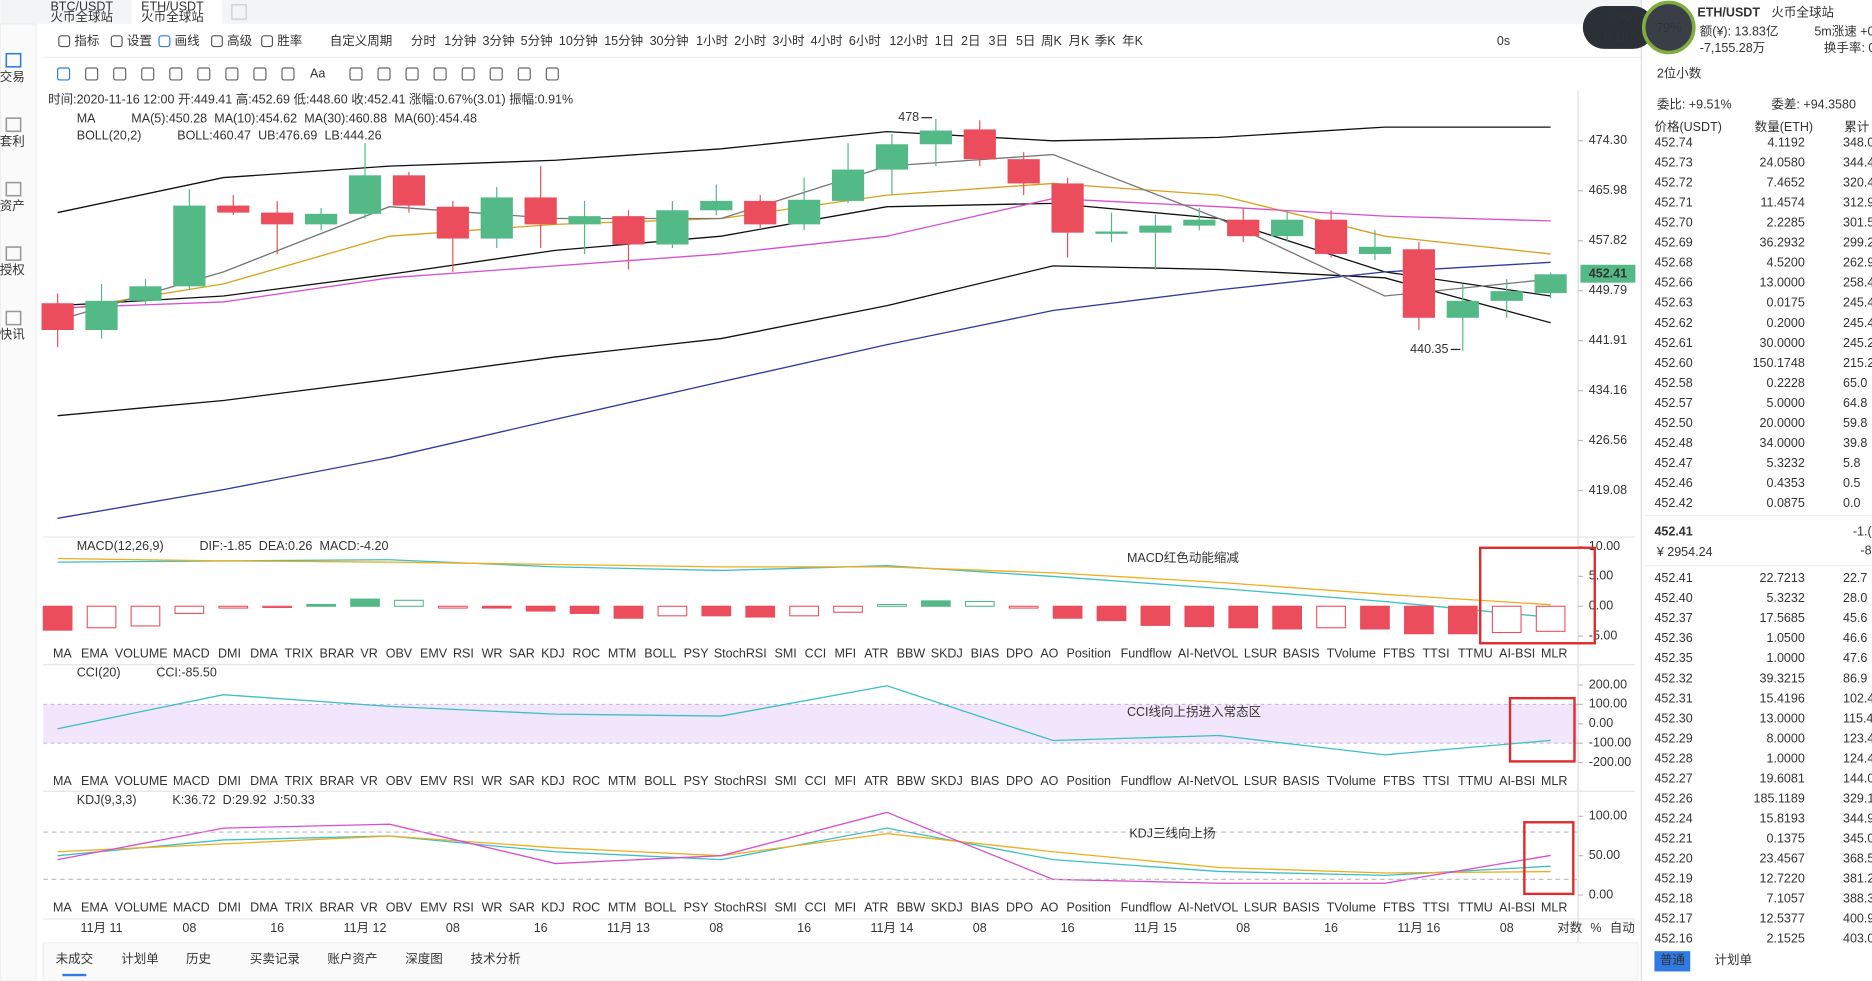  What do you see at coordinates (1679, 73) in the screenshot?
I see `decimals: 2位小数` at bounding box center [1679, 73].